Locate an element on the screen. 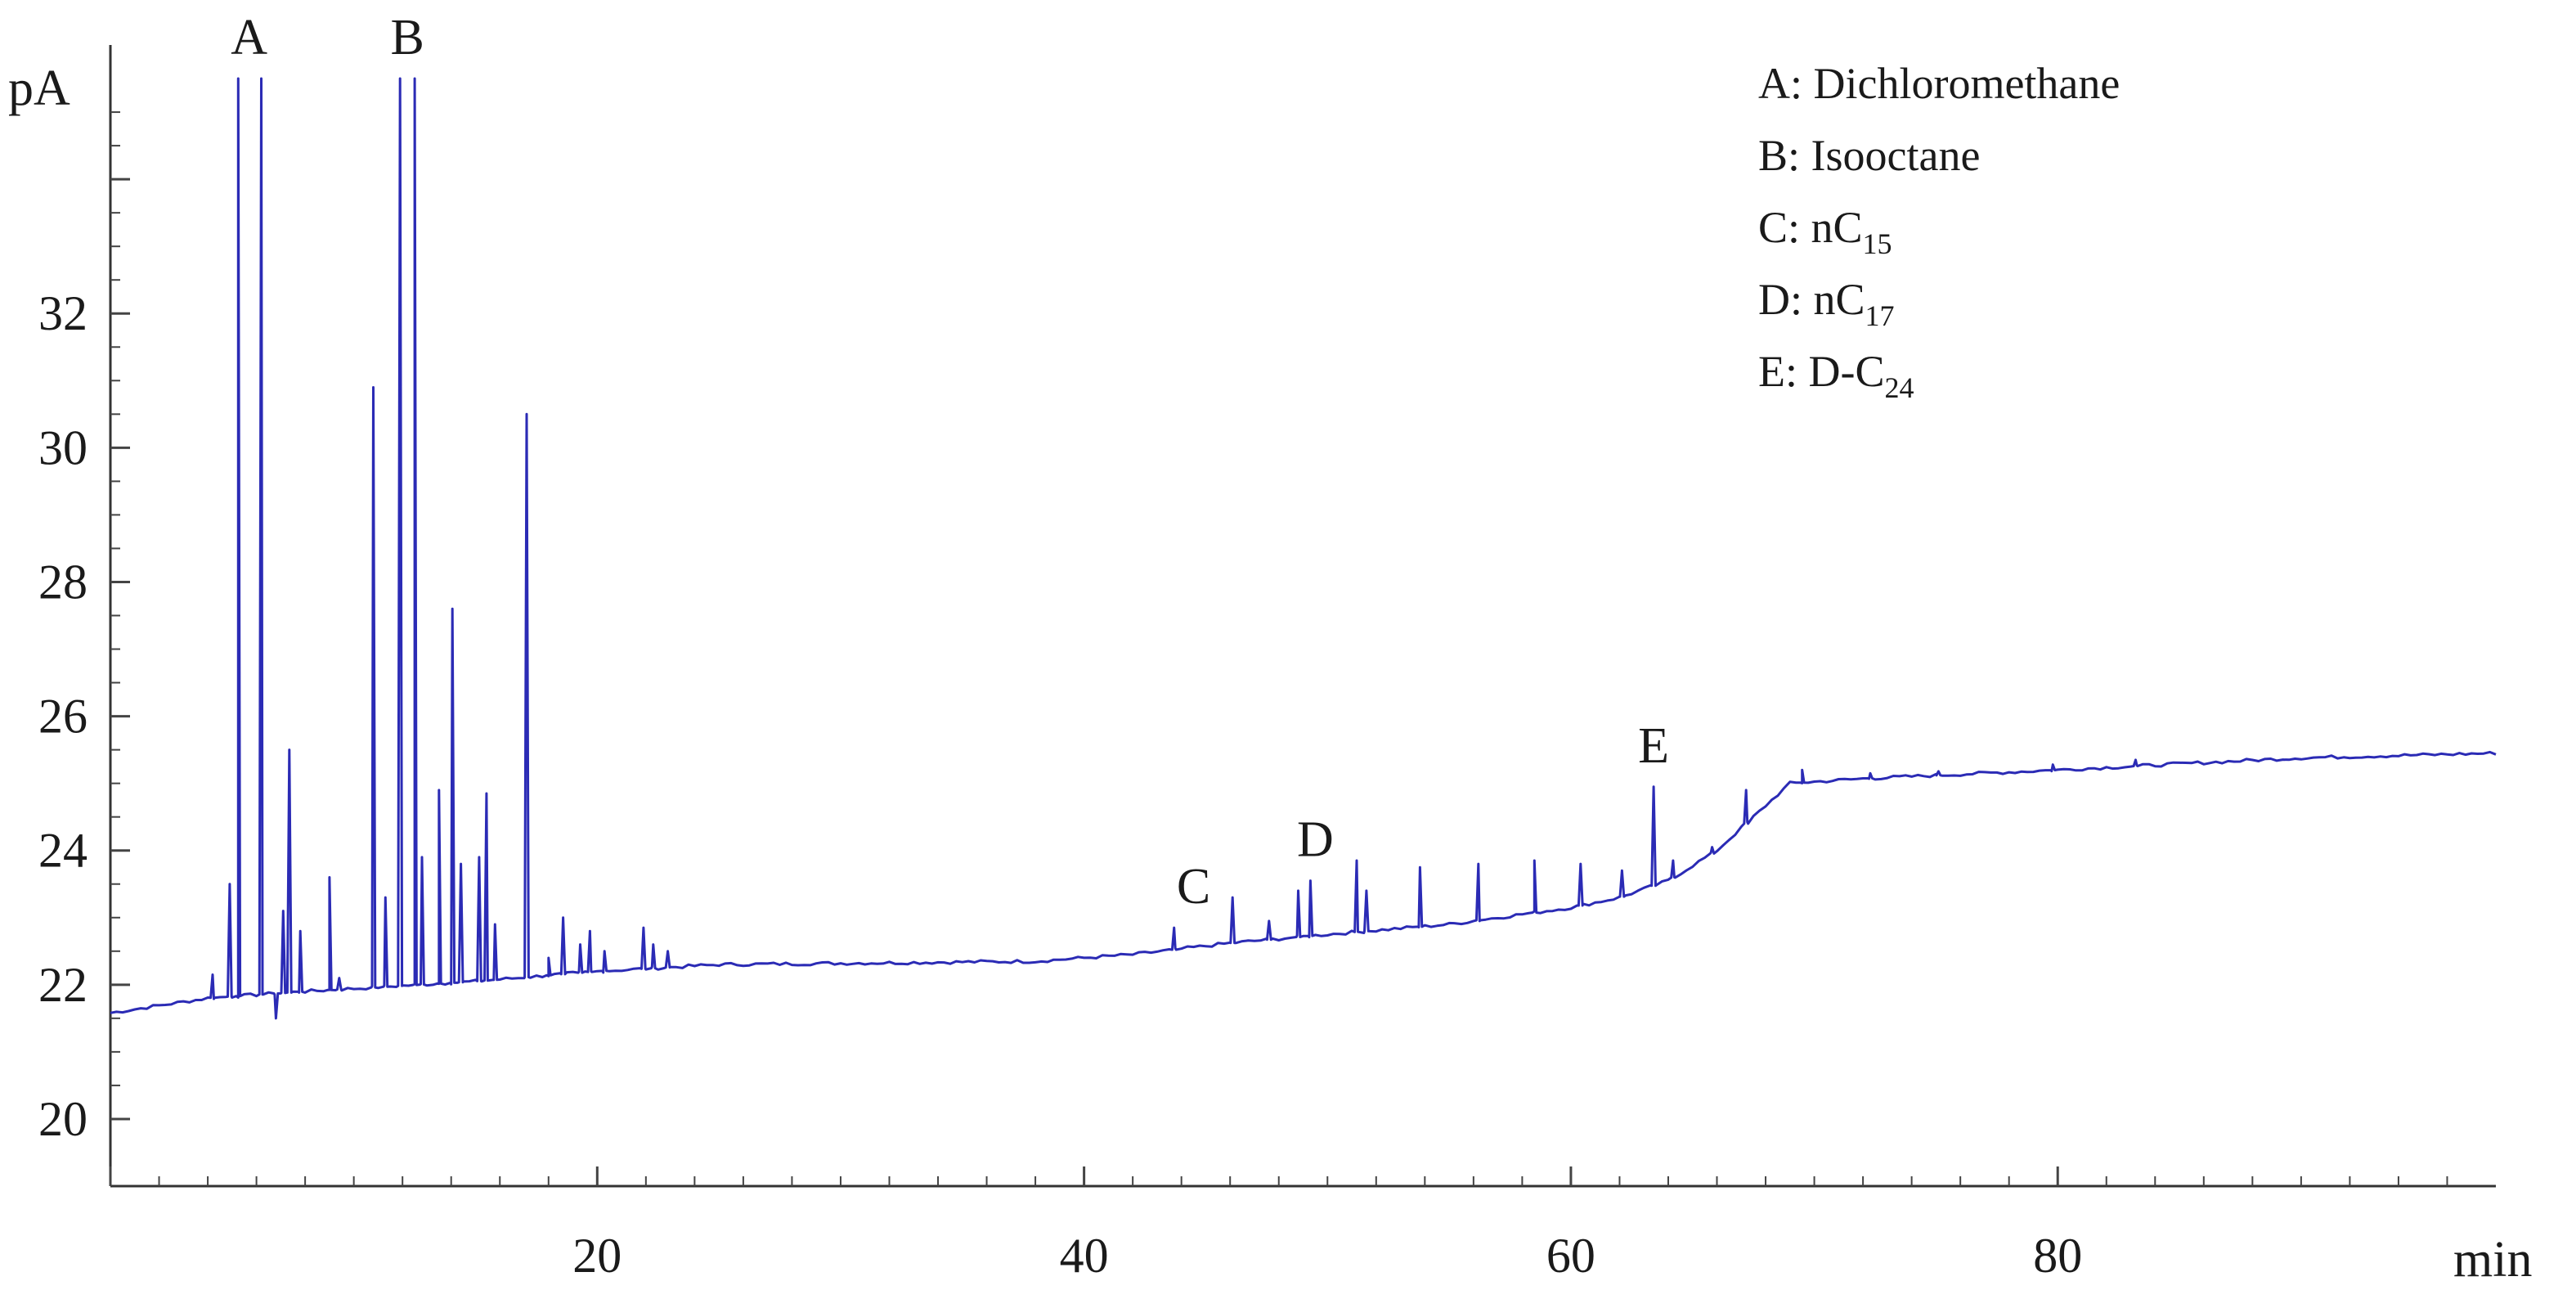 This screenshot has height=1299, width=2576. legend-entry: D: nC17 is located at coordinates (1827, 303).